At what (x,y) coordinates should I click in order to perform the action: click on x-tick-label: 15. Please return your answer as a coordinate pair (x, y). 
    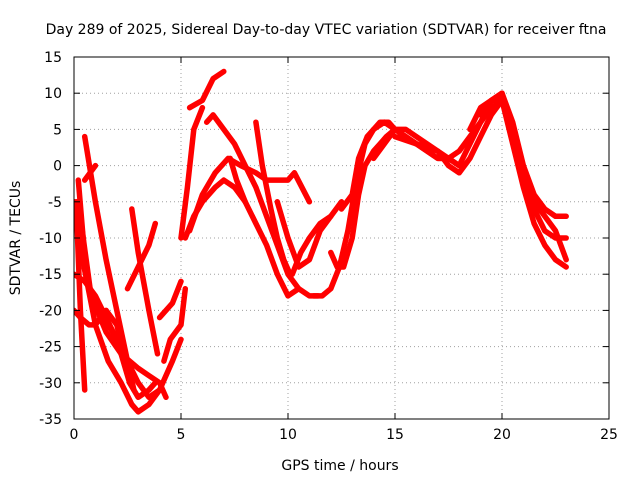
    Looking at the image, I should click on (395, 435).